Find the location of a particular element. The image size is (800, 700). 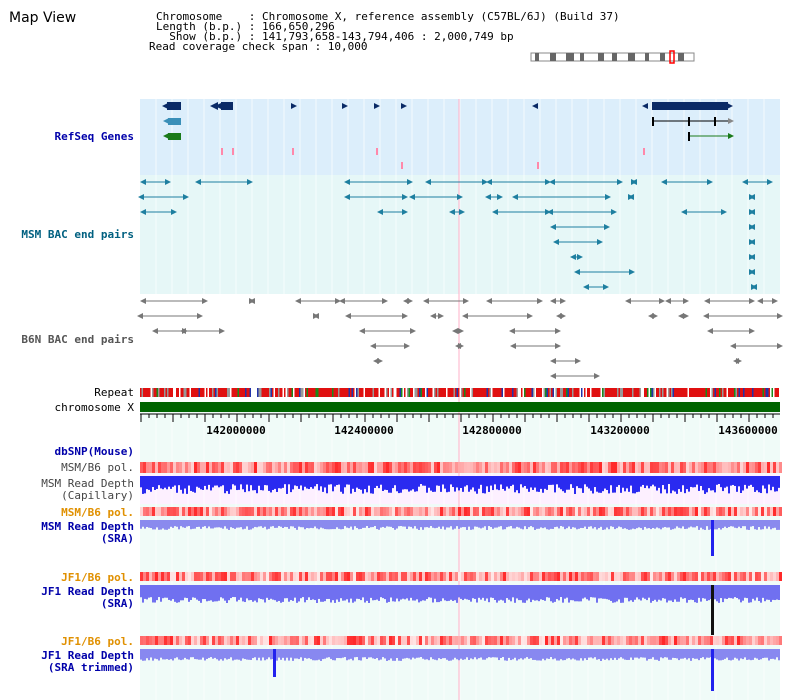

track-label-refseq: RefSeq Genes is located at coordinates (94, 136).